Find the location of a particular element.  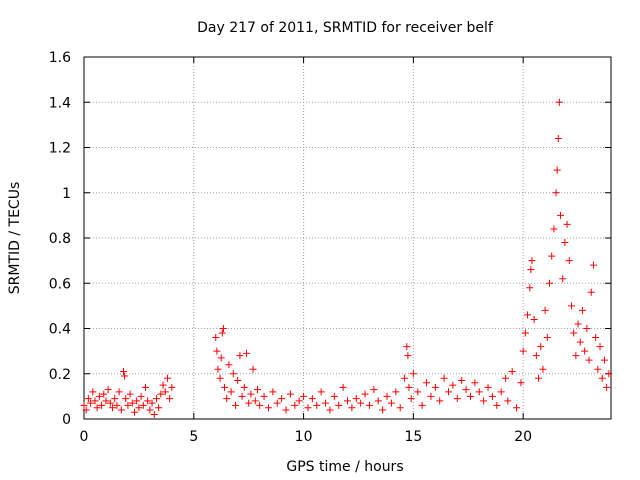

y-axis-label: SRMTID / TECUs is located at coordinates (15, 238).